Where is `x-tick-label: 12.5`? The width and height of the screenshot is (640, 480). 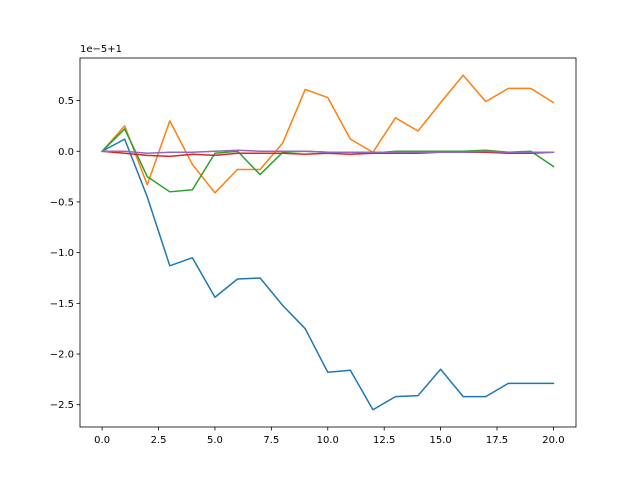 x-tick-label: 12.5 is located at coordinates (384, 440).